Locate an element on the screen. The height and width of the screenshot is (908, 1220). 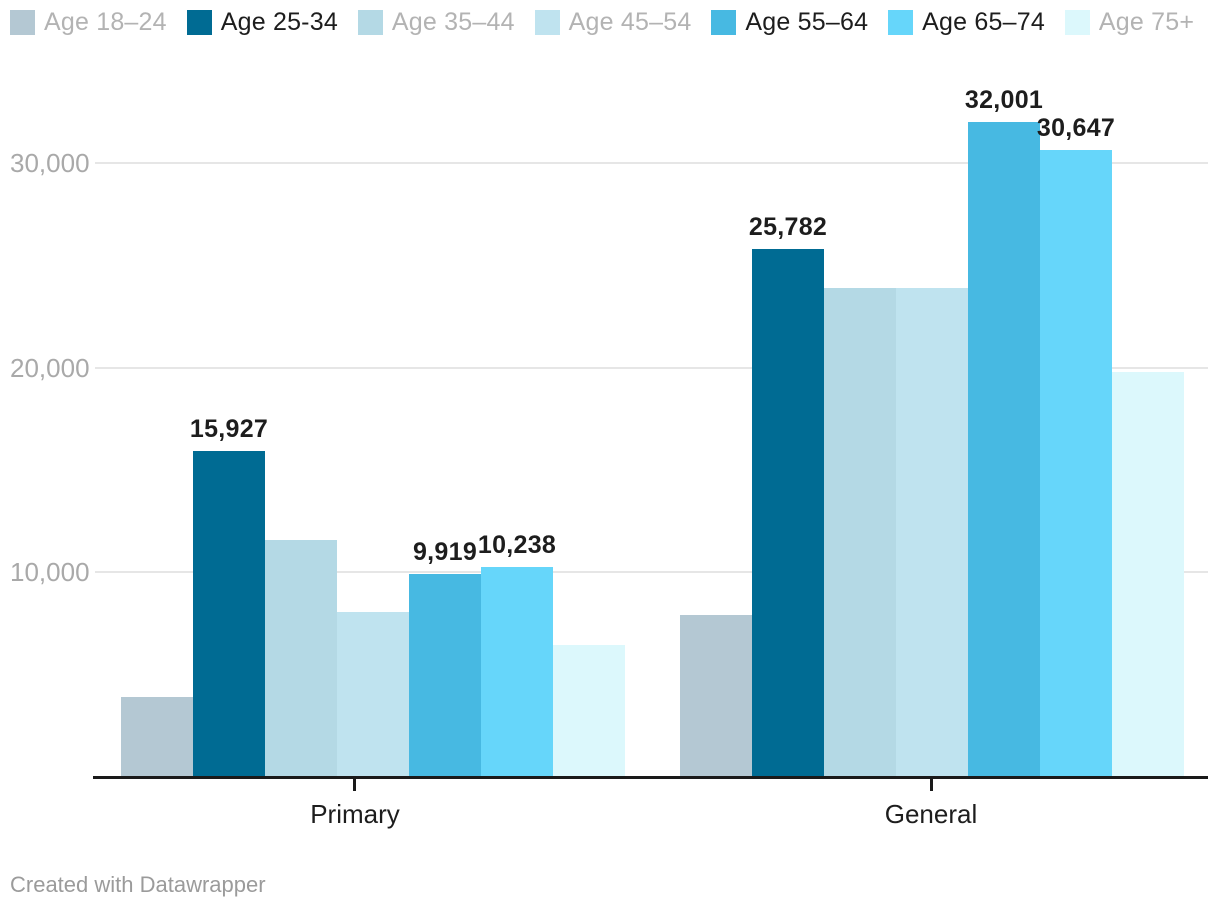
category-label: Primary is located at coordinates (355, 814).